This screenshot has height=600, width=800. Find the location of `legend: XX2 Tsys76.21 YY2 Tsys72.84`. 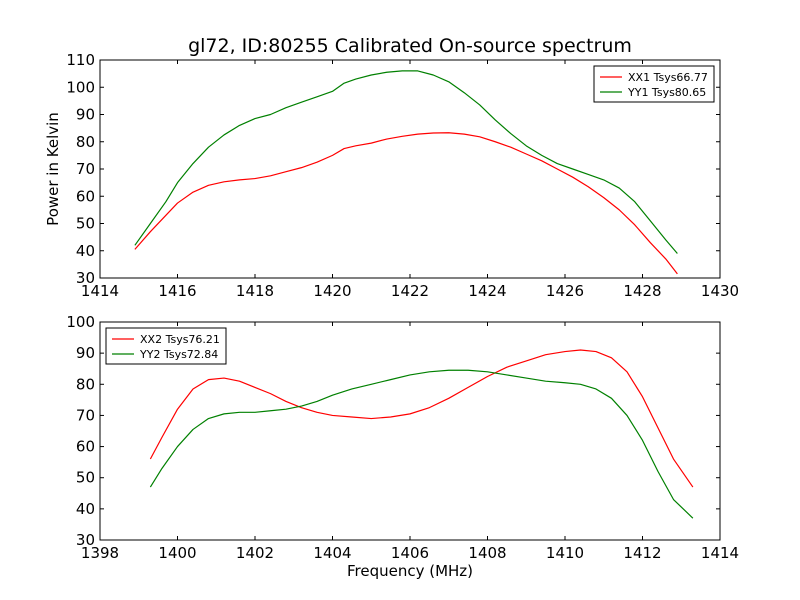

legend: XX2 Tsys76.21 YY2 Tsys72.84 is located at coordinates (166, 346).